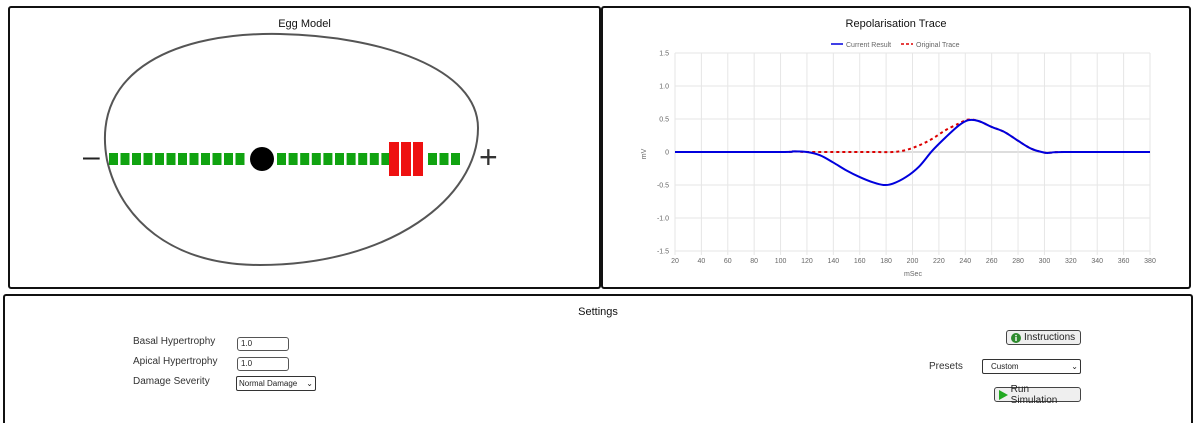 Image resolution: width=1194 pixels, height=423 pixels. I want to click on y-tick-label: 1.0, so click(664, 87).